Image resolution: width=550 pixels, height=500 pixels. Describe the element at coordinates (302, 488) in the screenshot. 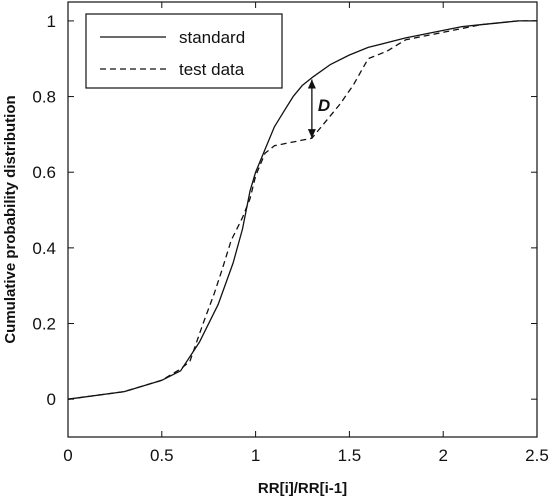

I see `x-axis-label: RR[i]/RR[i-1]` at that location.